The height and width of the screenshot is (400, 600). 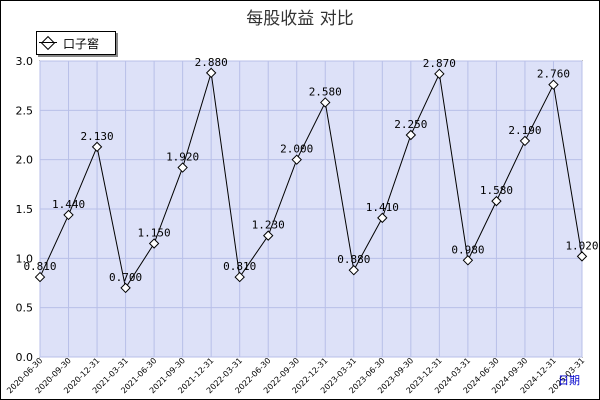 I want to click on data-label: 0.880, so click(x=353, y=259).